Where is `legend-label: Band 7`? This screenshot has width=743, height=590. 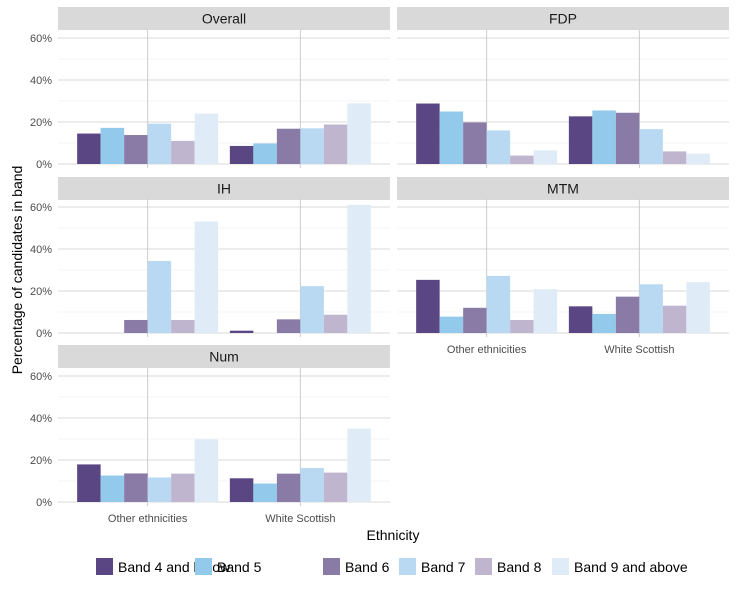 legend-label: Band 7 is located at coordinates (443, 567).